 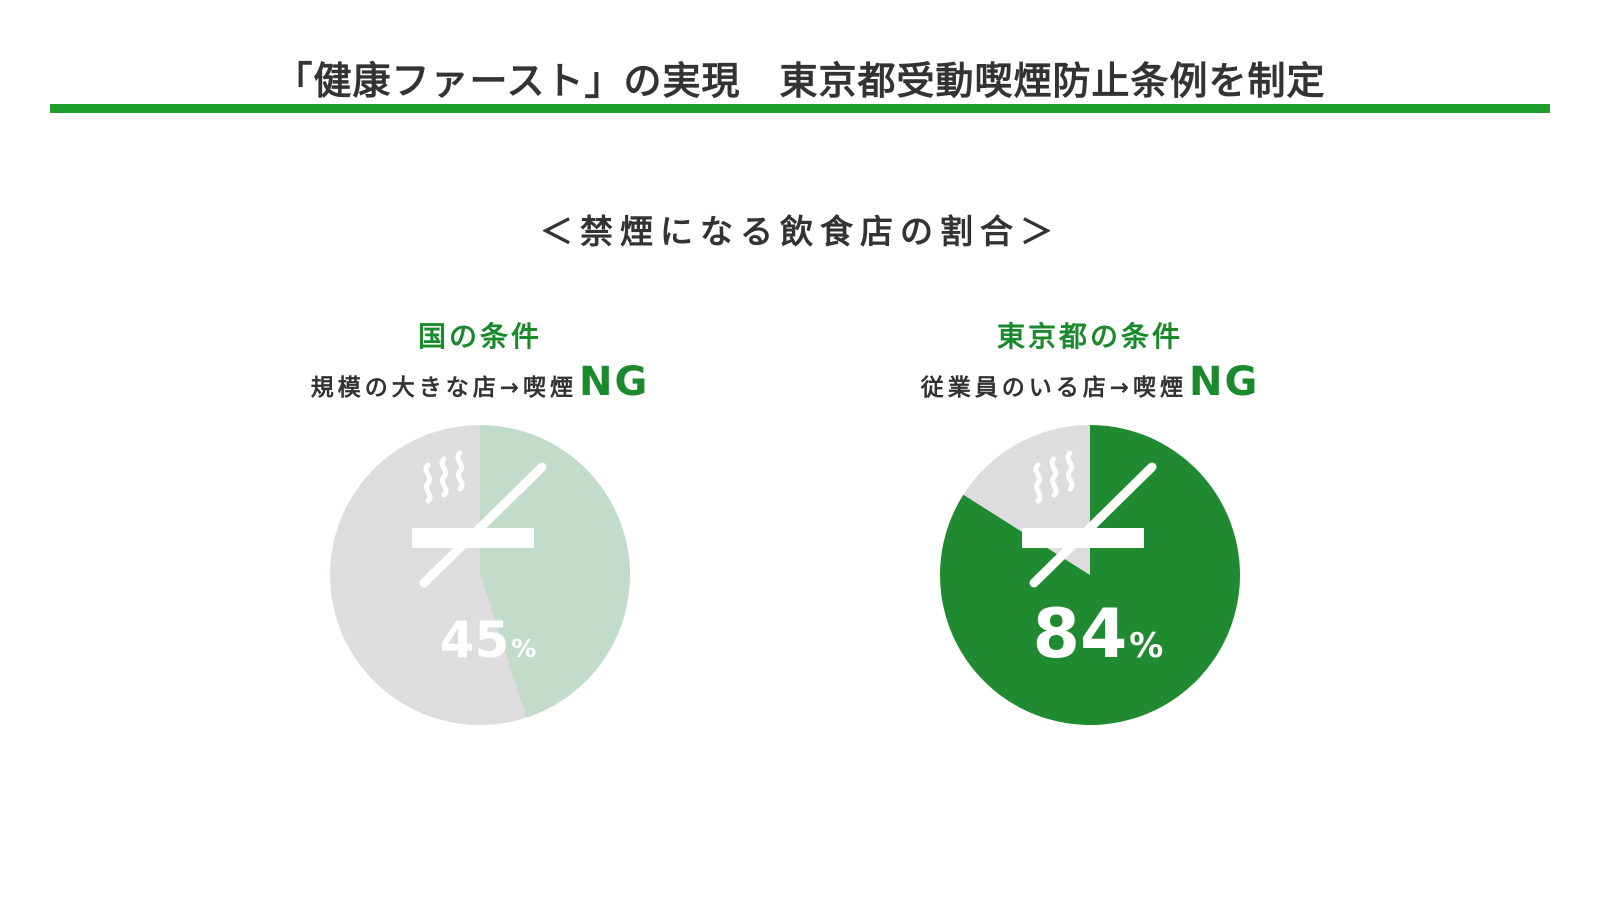 I want to click on condition-text: 規模の大きな店→喫煙, so click(x=443, y=388).